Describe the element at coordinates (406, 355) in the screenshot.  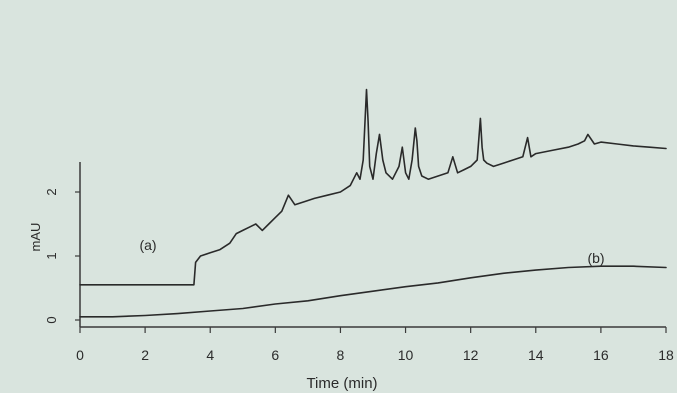
I see `x-tick-label: 10` at that location.